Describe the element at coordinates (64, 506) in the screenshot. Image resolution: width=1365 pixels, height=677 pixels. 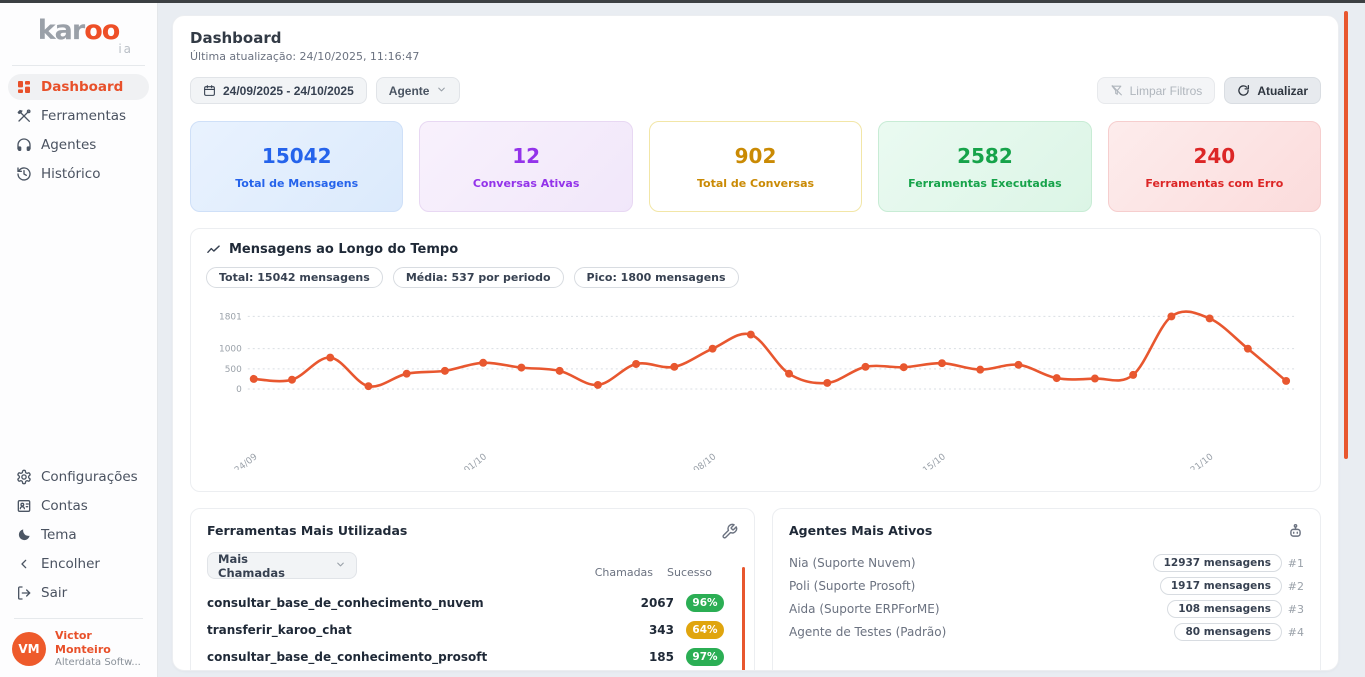
I see `sidebar-item-label: Contas` at that location.